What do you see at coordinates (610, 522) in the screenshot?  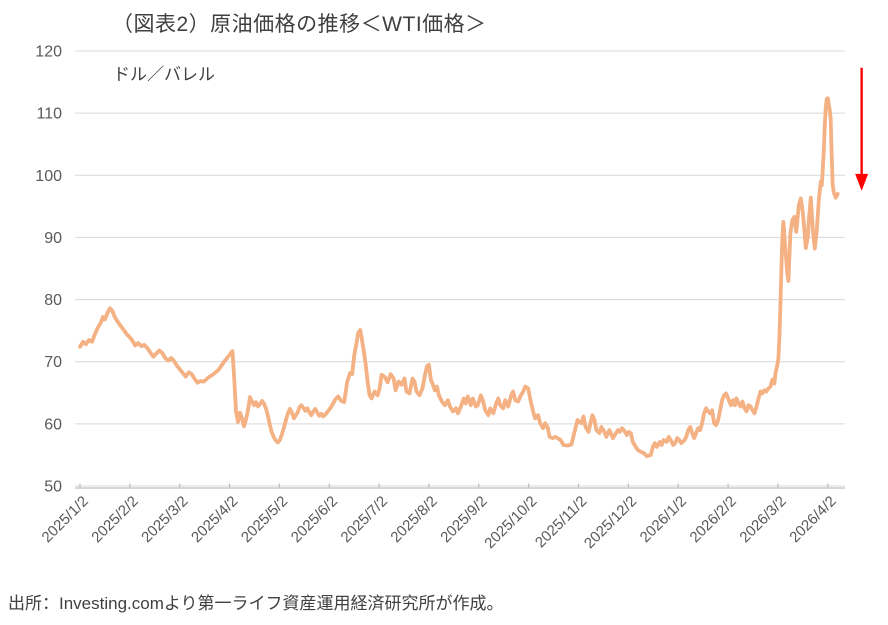 I see `x-tick-label: 2025/12/2` at bounding box center [610, 522].